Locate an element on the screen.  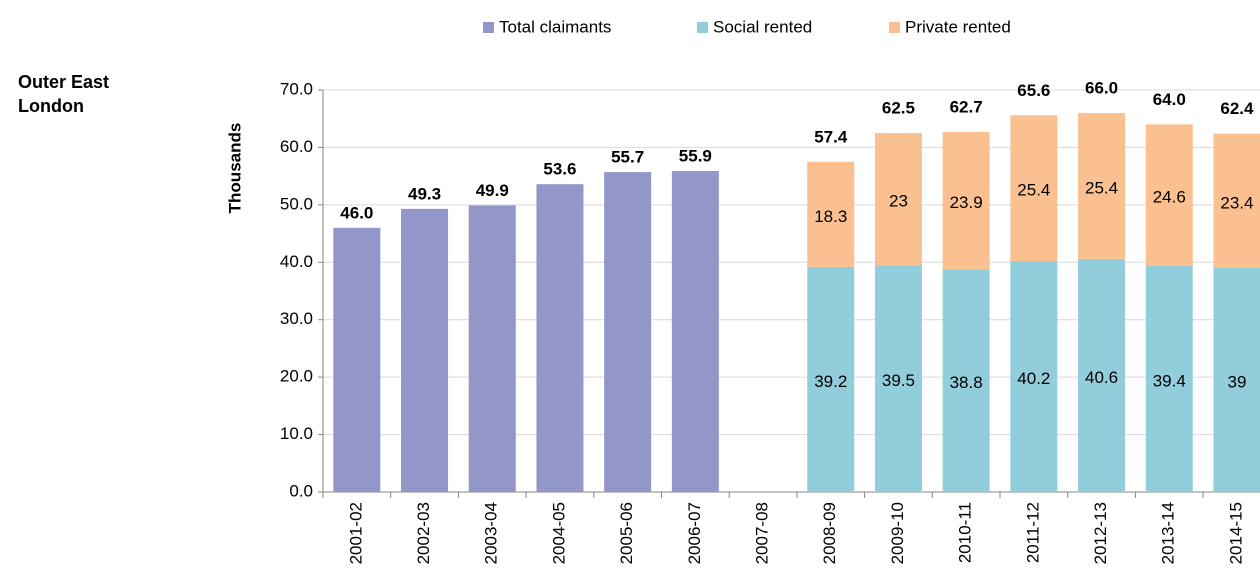
segment-label: 40.6 is located at coordinates (1101, 377).